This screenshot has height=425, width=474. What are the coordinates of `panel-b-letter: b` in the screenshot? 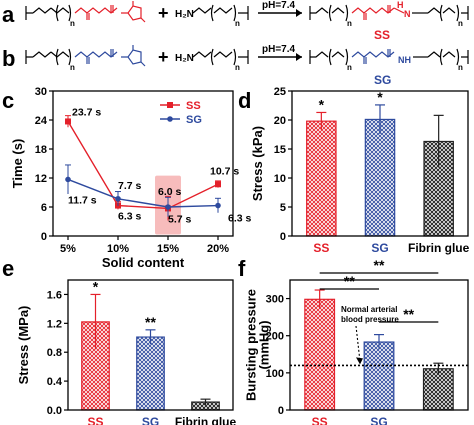 It's located at (8, 58).